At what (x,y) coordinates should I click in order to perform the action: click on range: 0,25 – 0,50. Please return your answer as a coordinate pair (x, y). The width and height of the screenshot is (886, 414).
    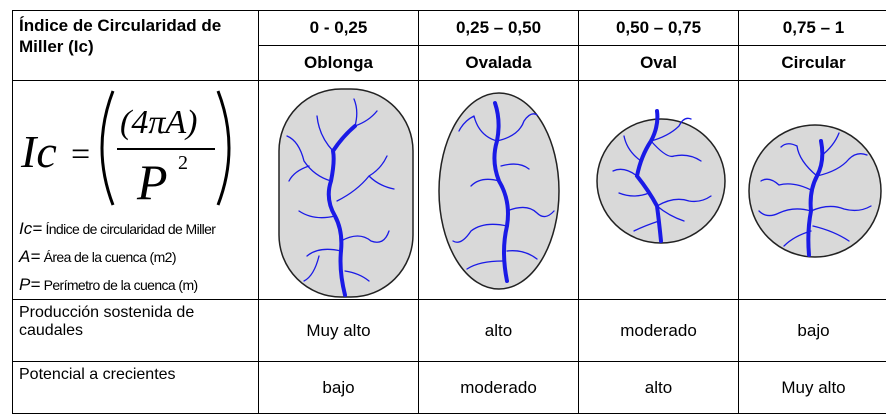
    Looking at the image, I should click on (499, 28).